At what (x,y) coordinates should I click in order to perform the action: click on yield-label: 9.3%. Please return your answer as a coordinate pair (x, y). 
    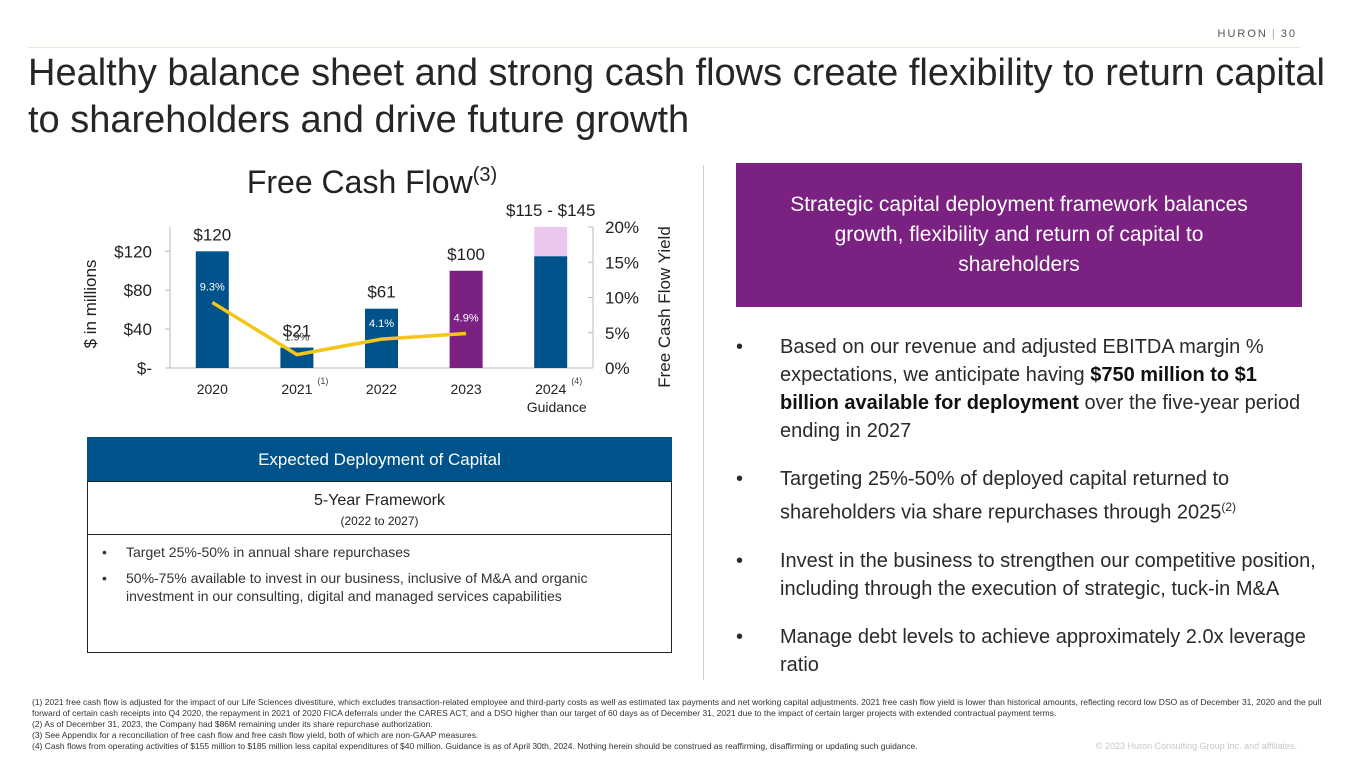
    Looking at the image, I should click on (212, 287).